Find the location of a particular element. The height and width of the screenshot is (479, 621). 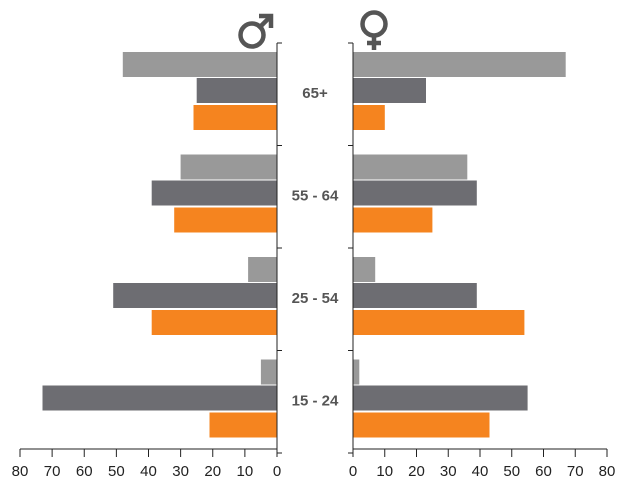

male-tick-label-10: 10 is located at coordinates (245, 471).